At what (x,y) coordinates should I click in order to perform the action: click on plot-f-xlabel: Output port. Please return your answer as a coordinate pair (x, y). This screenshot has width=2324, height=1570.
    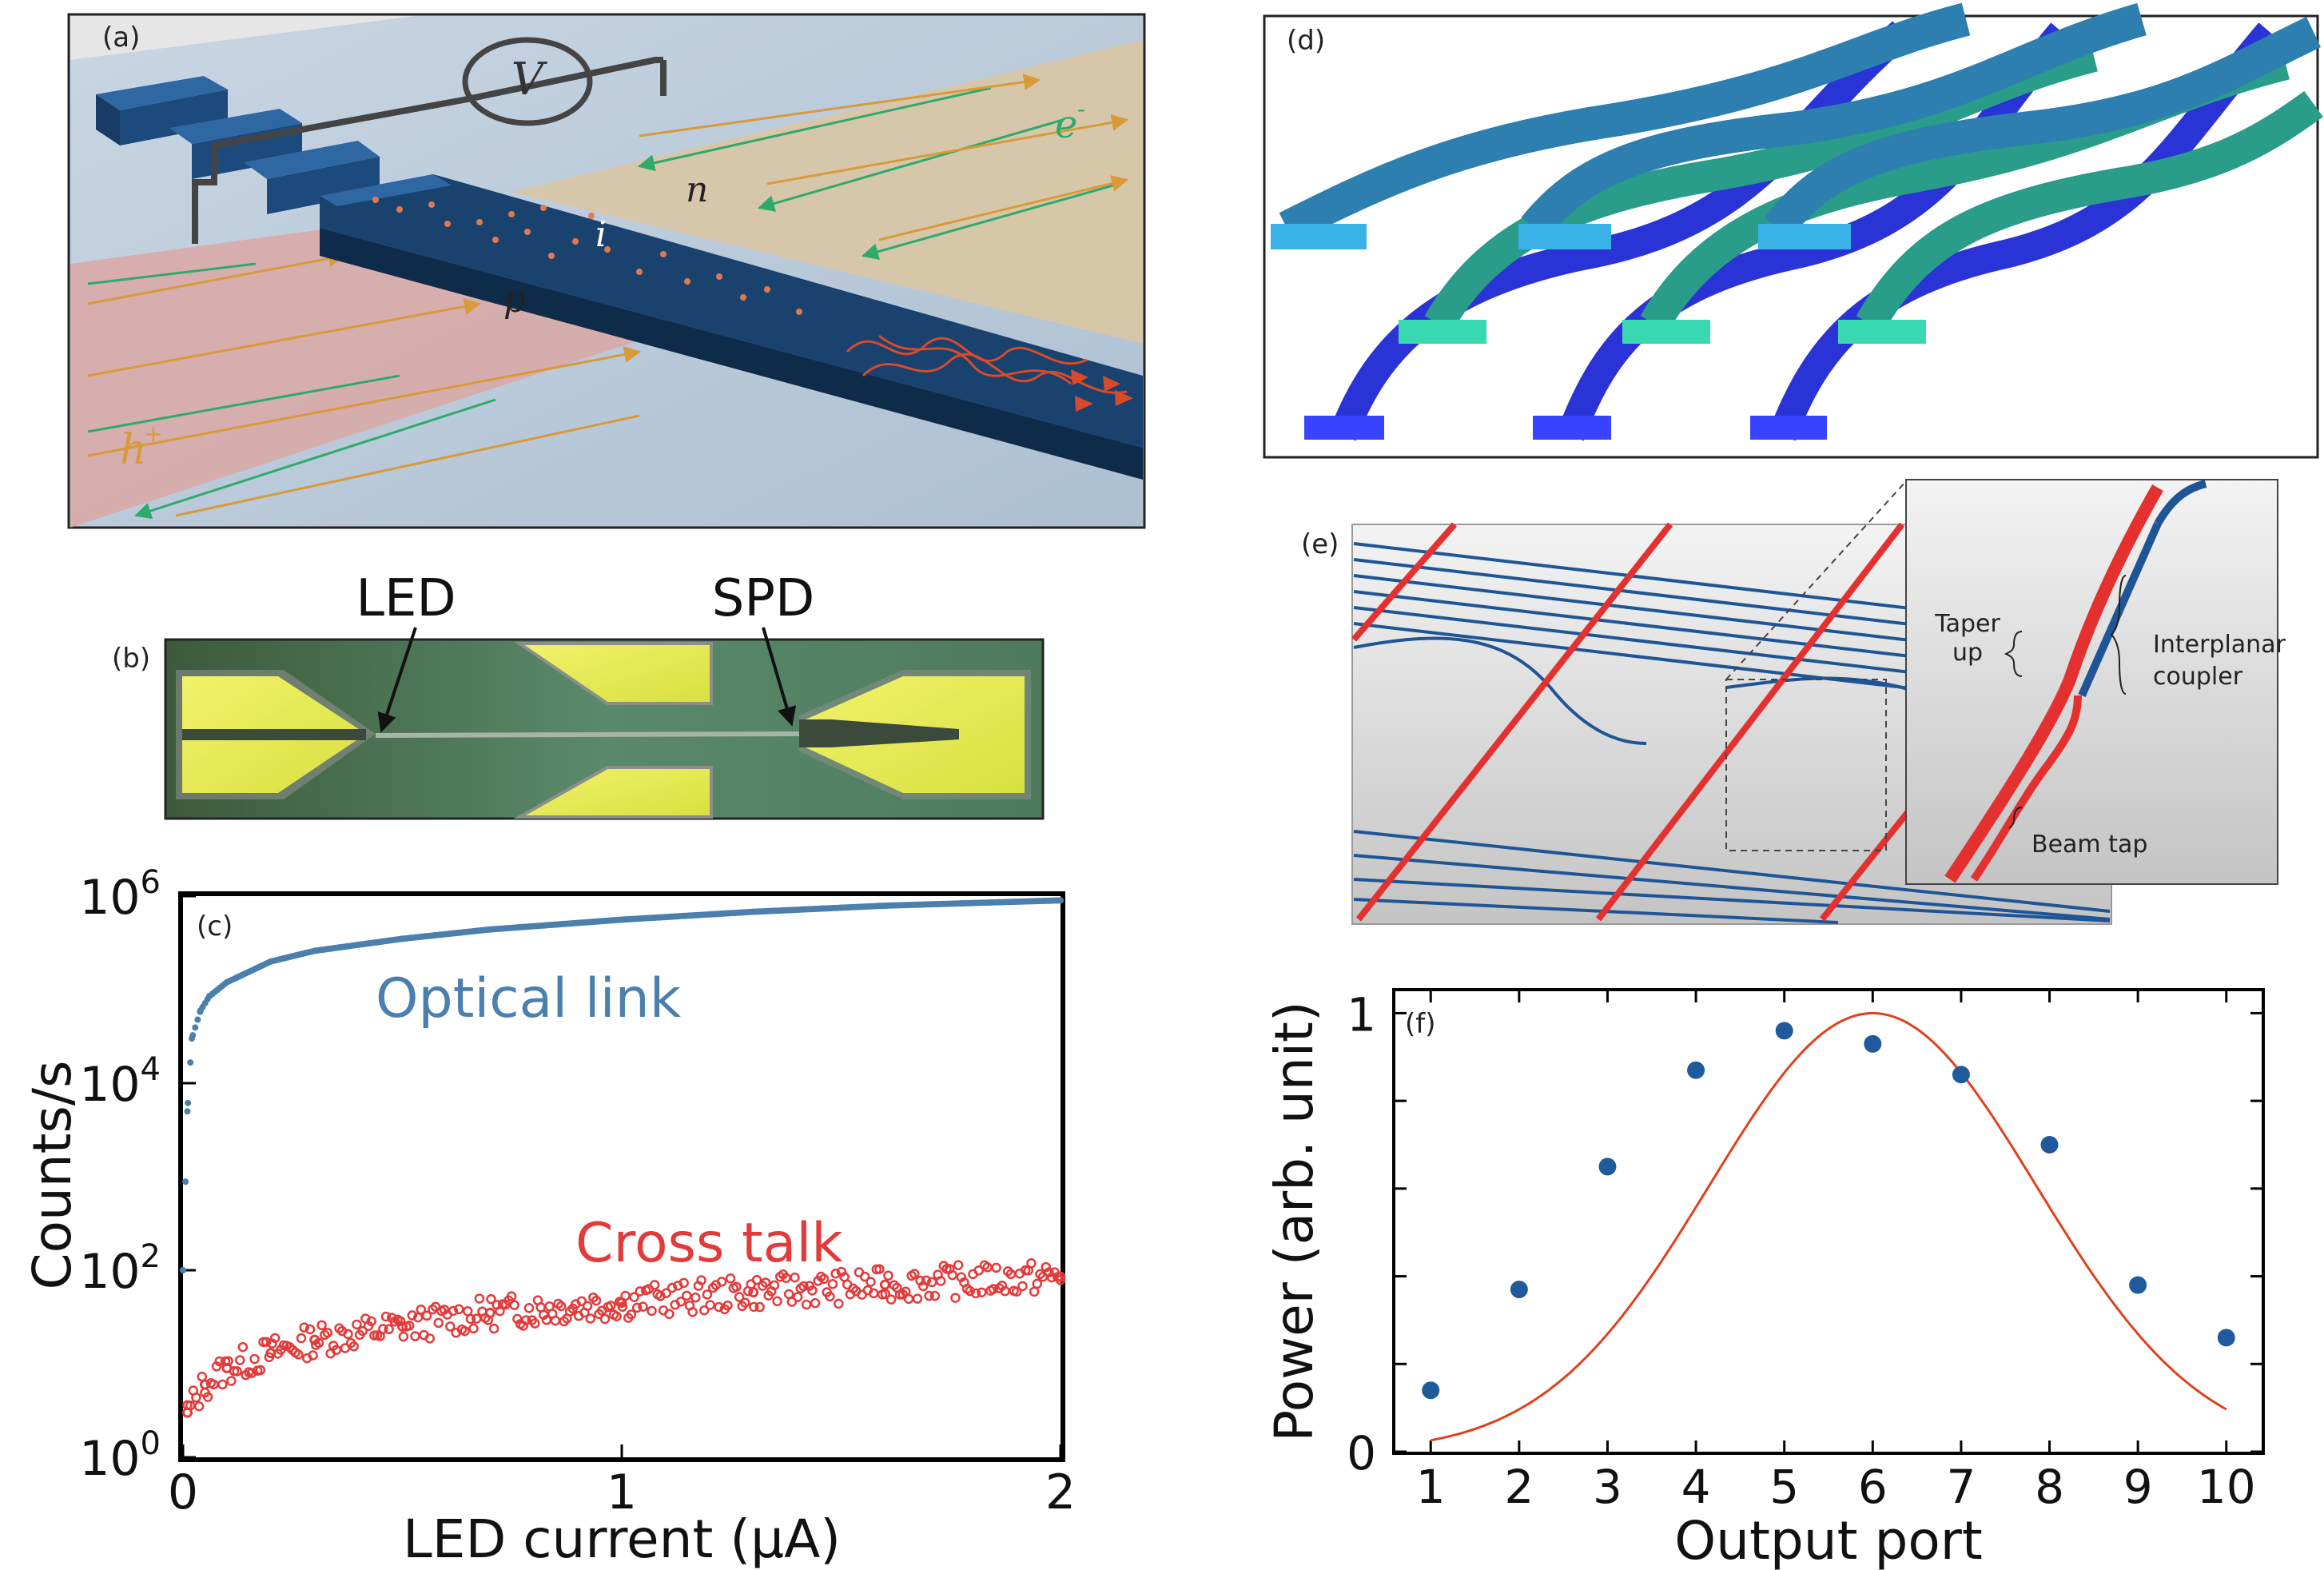
    Looking at the image, I should click on (1828, 1540).